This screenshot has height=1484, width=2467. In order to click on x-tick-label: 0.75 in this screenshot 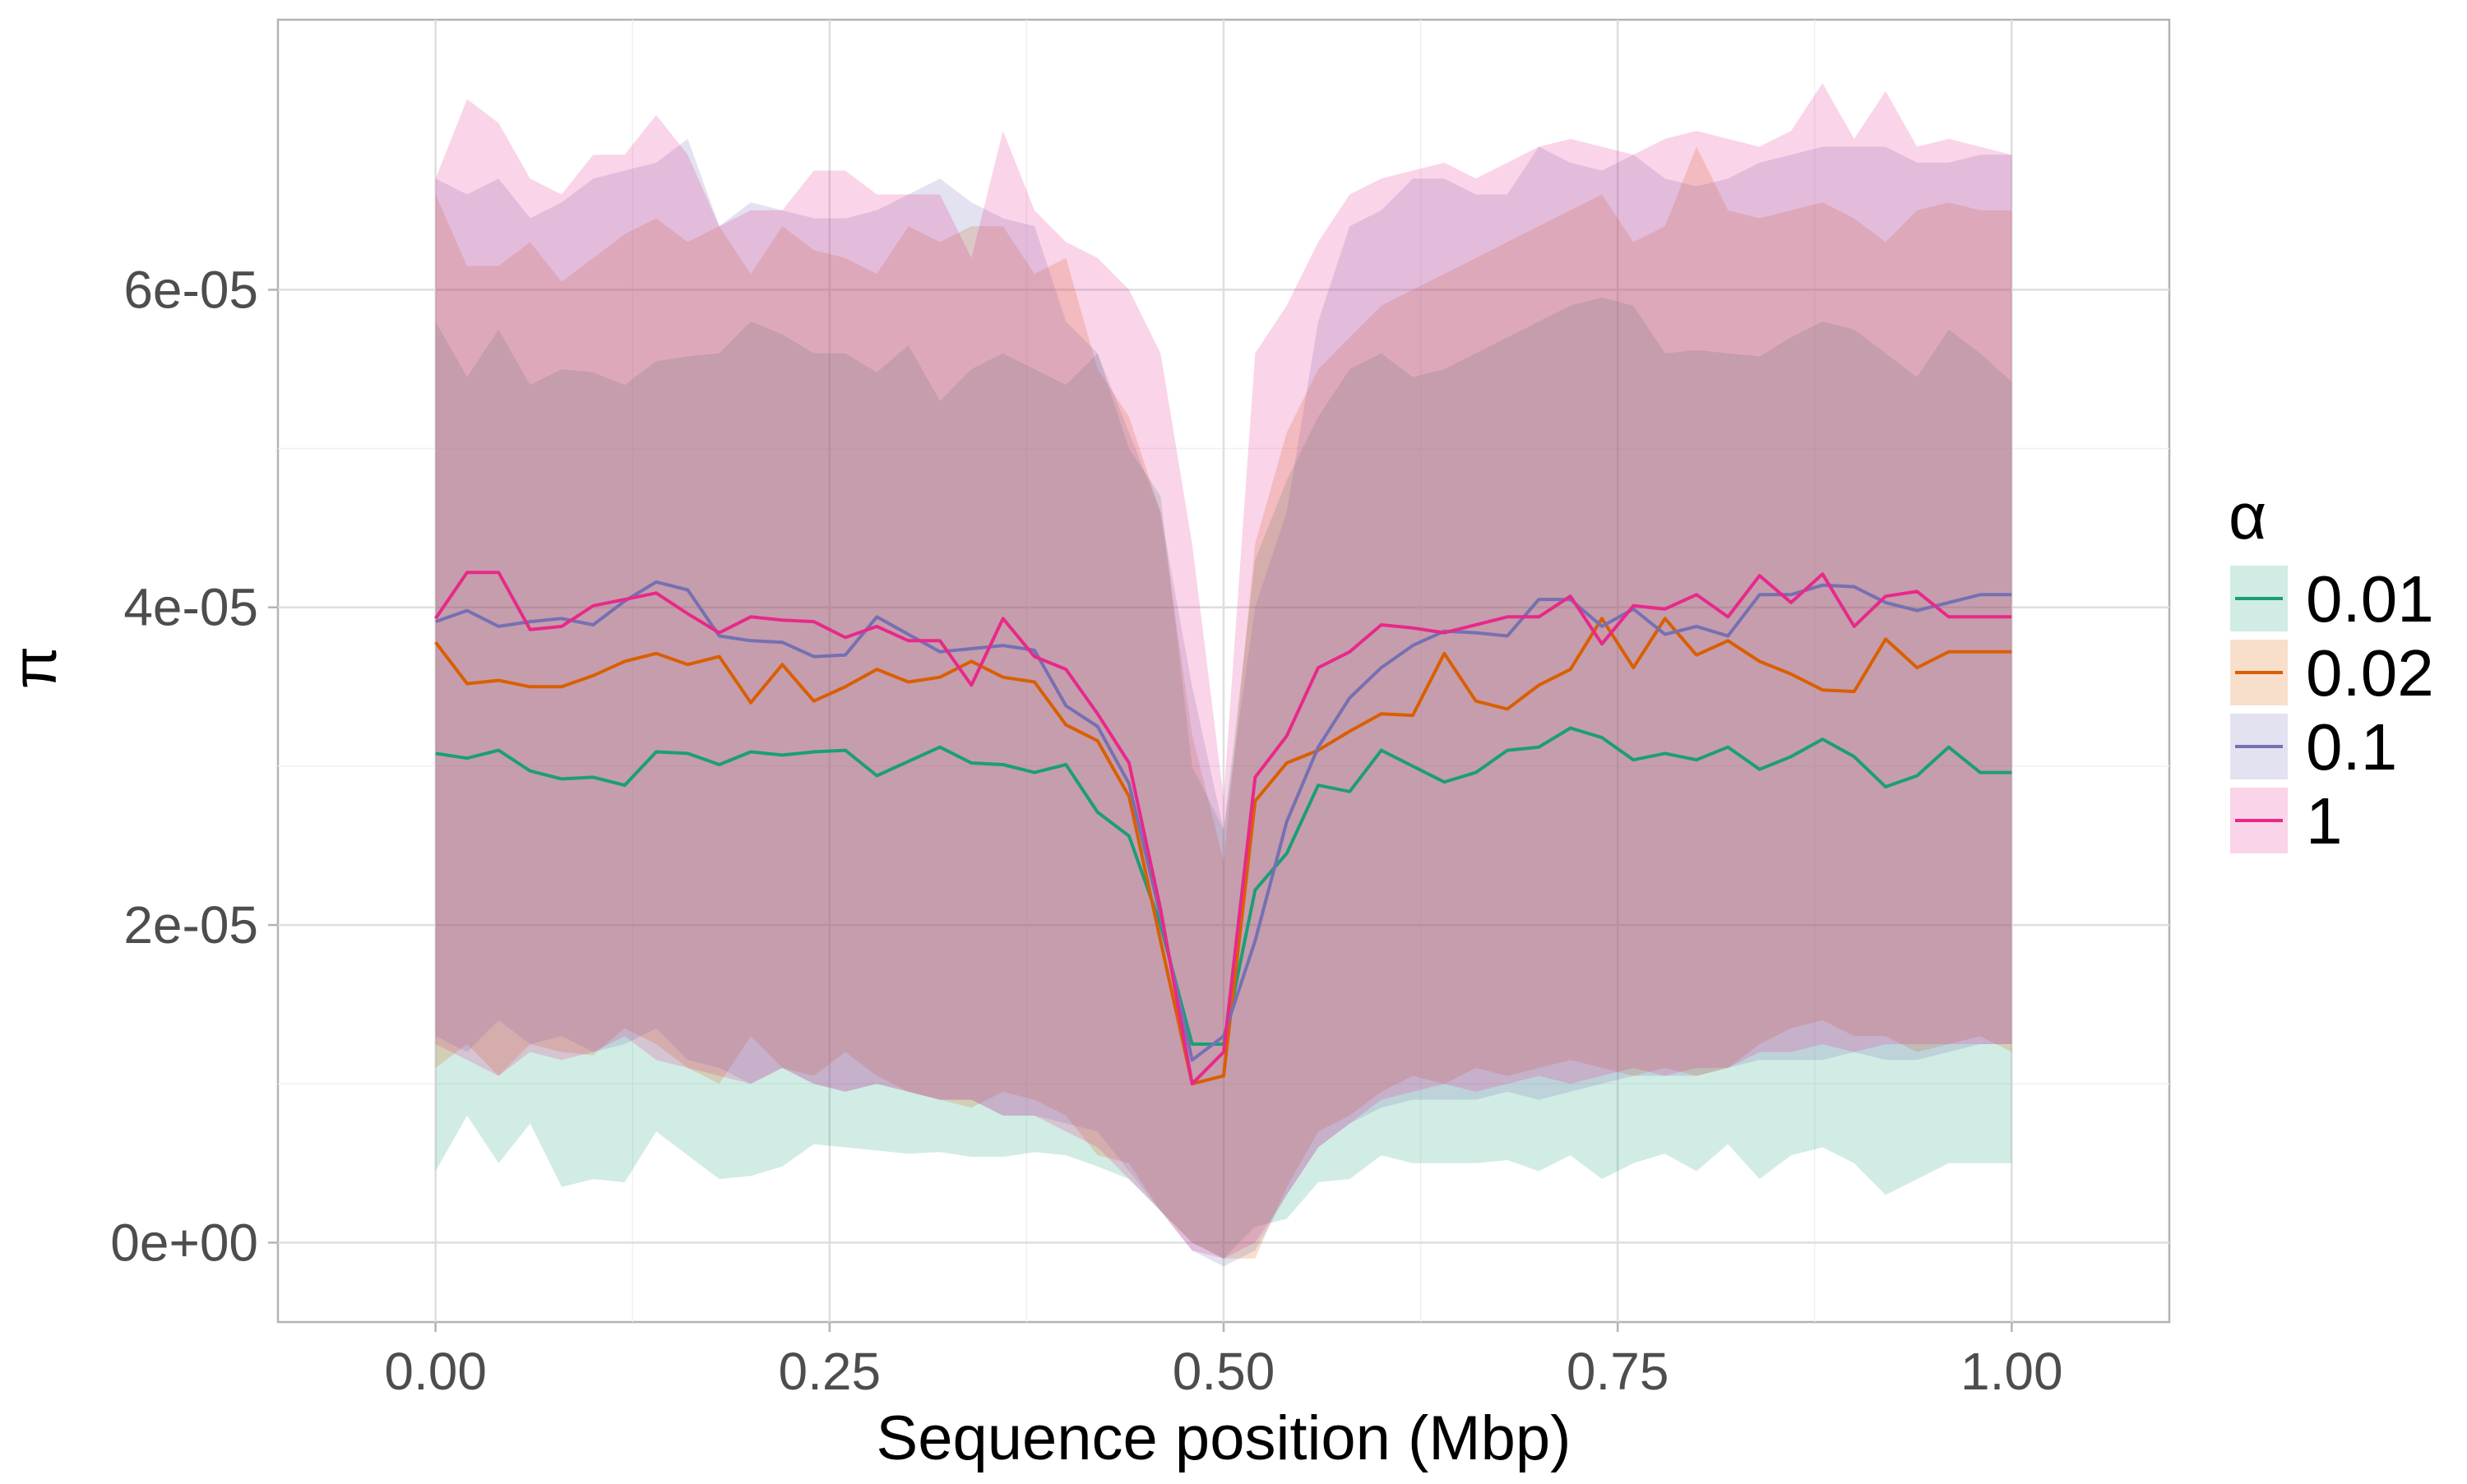, I will do `click(1618, 1371)`.